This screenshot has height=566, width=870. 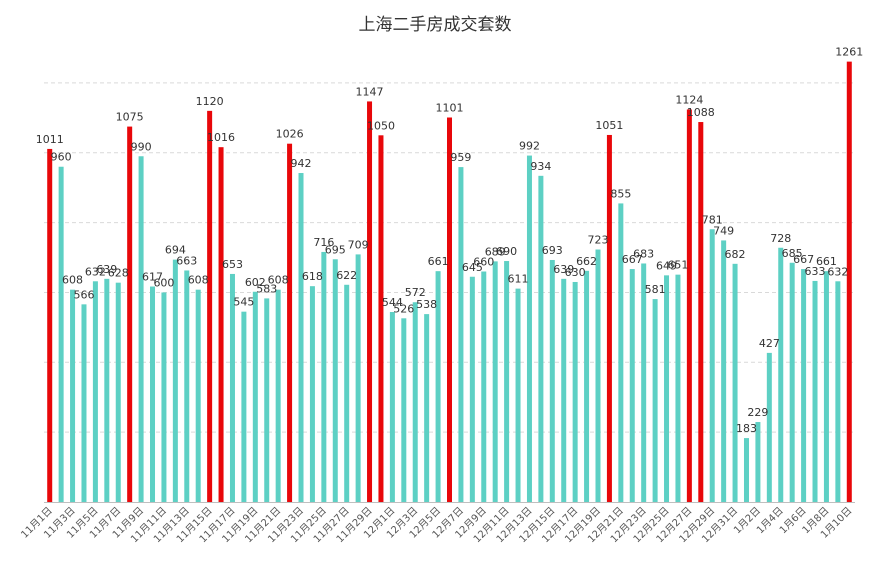 What do you see at coordinates (701, 312) in the screenshot?
I see `bar-12月28日` at bounding box center [701, 312].